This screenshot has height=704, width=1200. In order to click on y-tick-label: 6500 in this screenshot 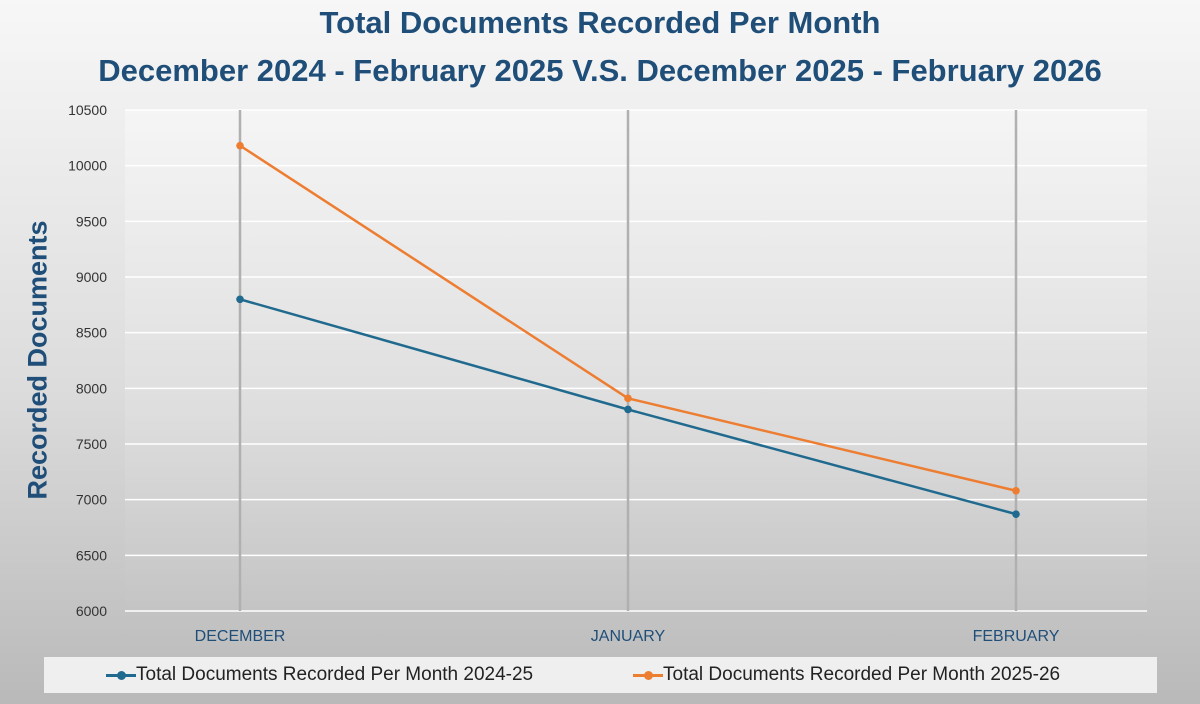, I will do `click(91, 555)`.